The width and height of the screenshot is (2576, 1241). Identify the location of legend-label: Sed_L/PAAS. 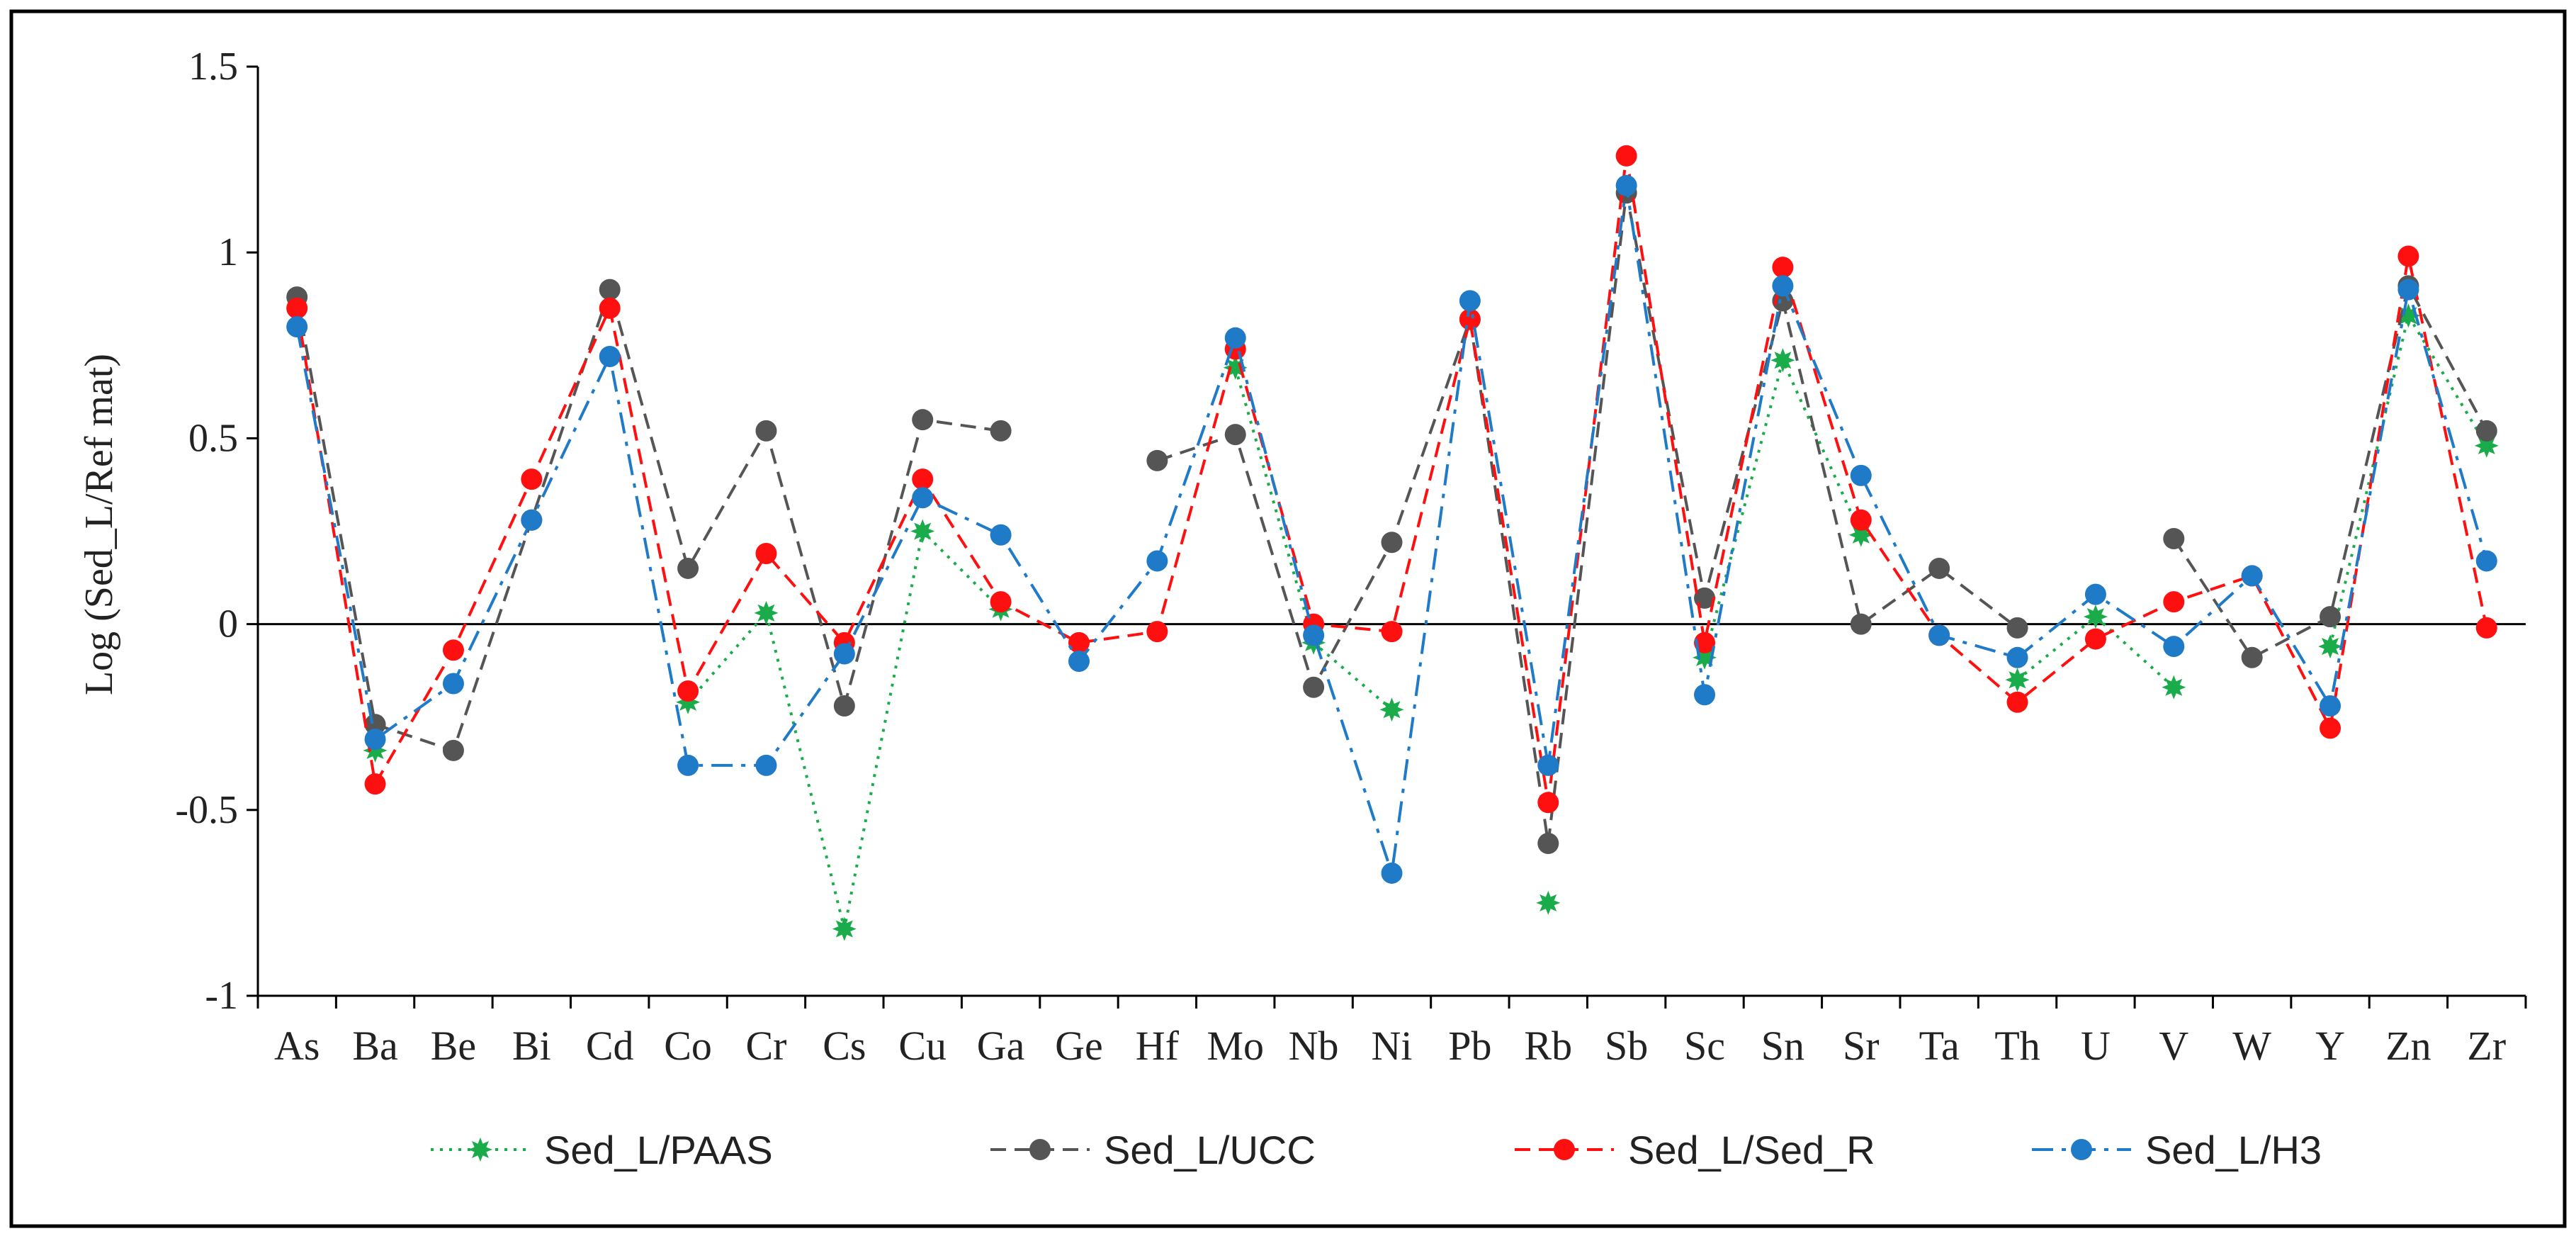
(658, 1150).